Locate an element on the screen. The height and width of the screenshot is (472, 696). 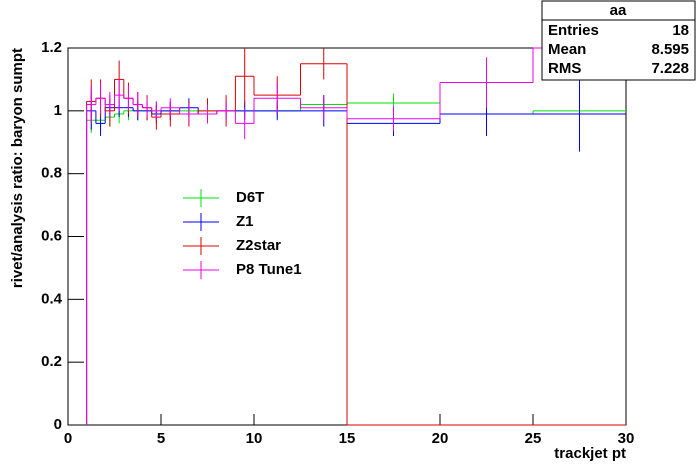
x-tick-label: 0 is located at coordinates (68, 438).